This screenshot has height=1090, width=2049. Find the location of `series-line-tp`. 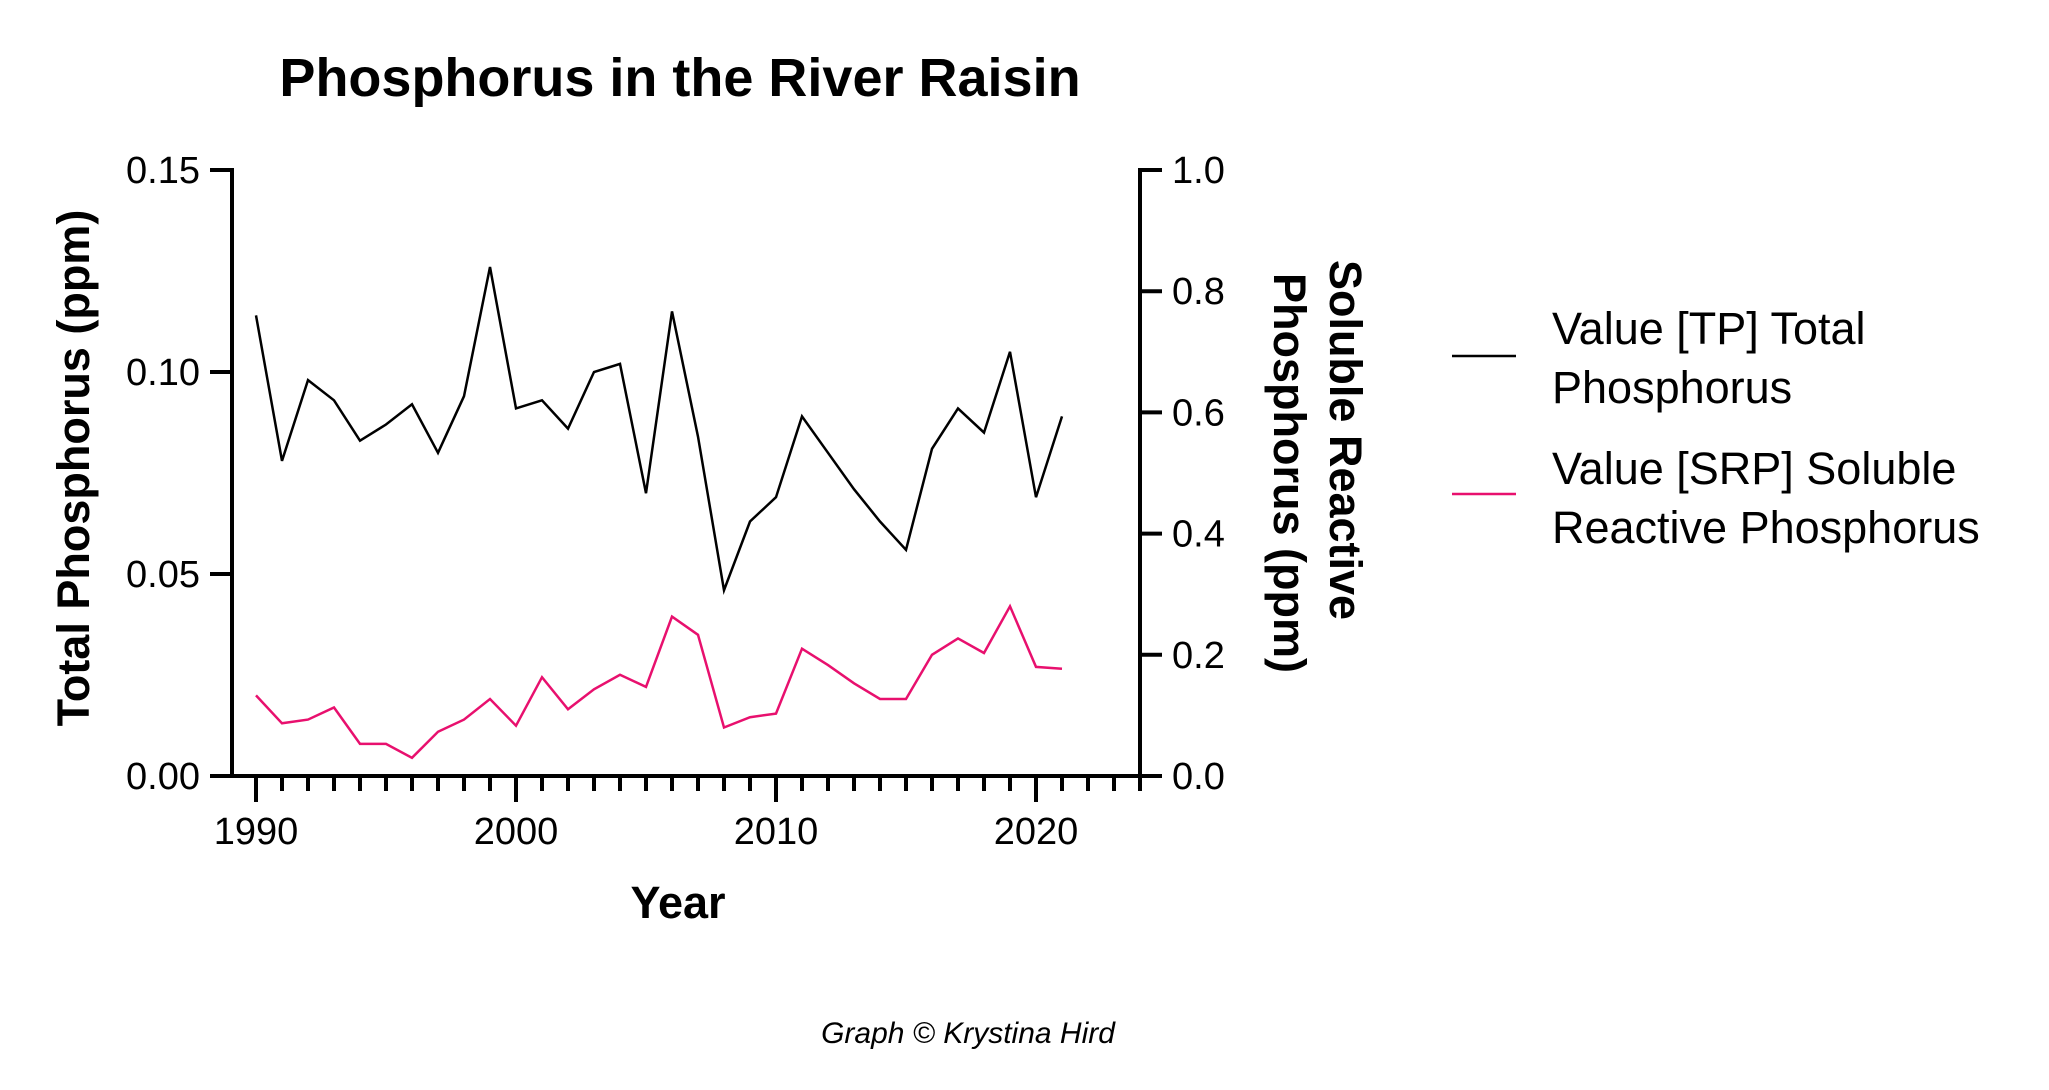

series-line-tp is located at coordinates (659, 430).